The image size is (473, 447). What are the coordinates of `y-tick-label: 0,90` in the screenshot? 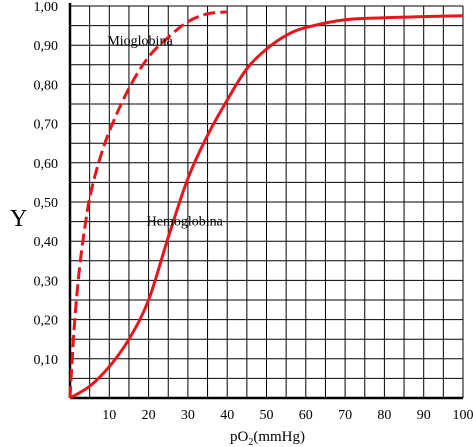 It's located at (46, 46).